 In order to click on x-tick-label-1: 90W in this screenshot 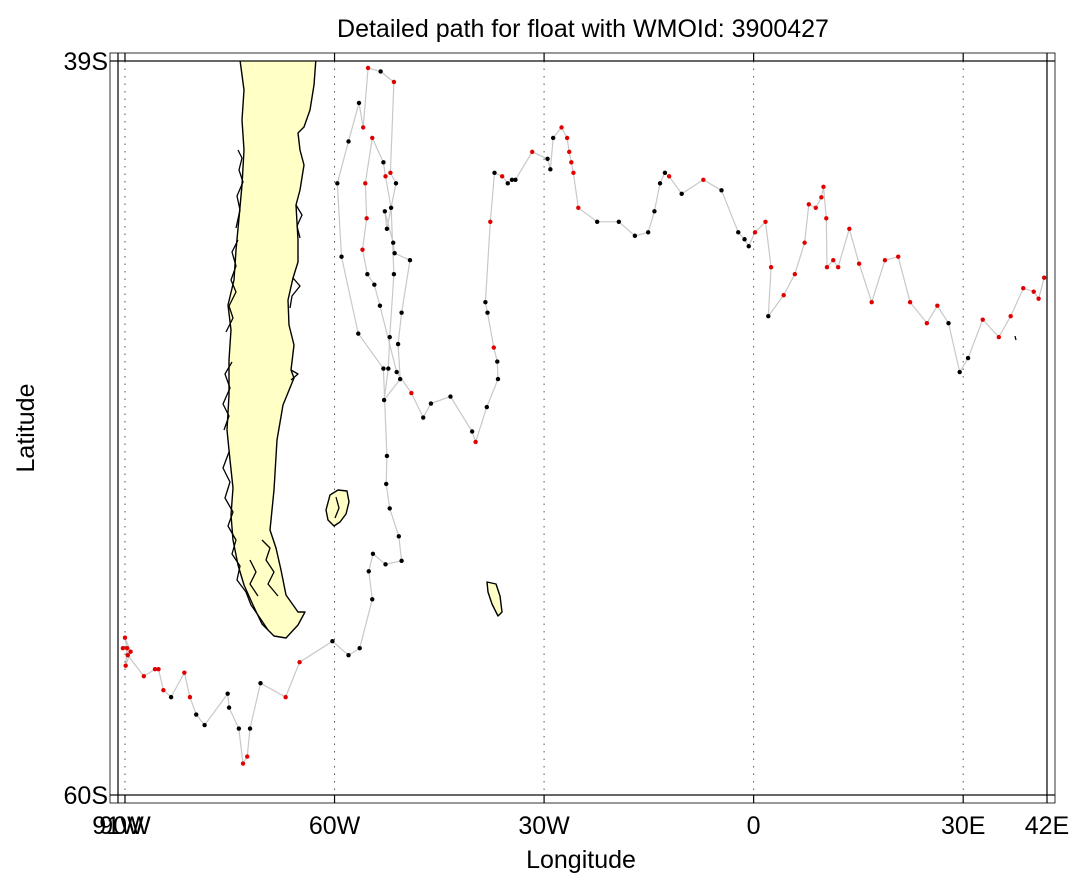, I will do `click(125, 826)`.